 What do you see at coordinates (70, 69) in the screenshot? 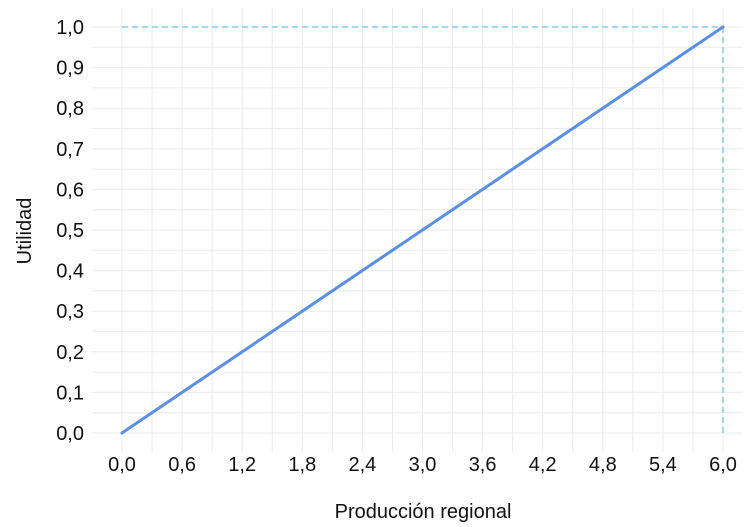
I see `y-tick-label: 0,9` at bounding box center [70, 69].